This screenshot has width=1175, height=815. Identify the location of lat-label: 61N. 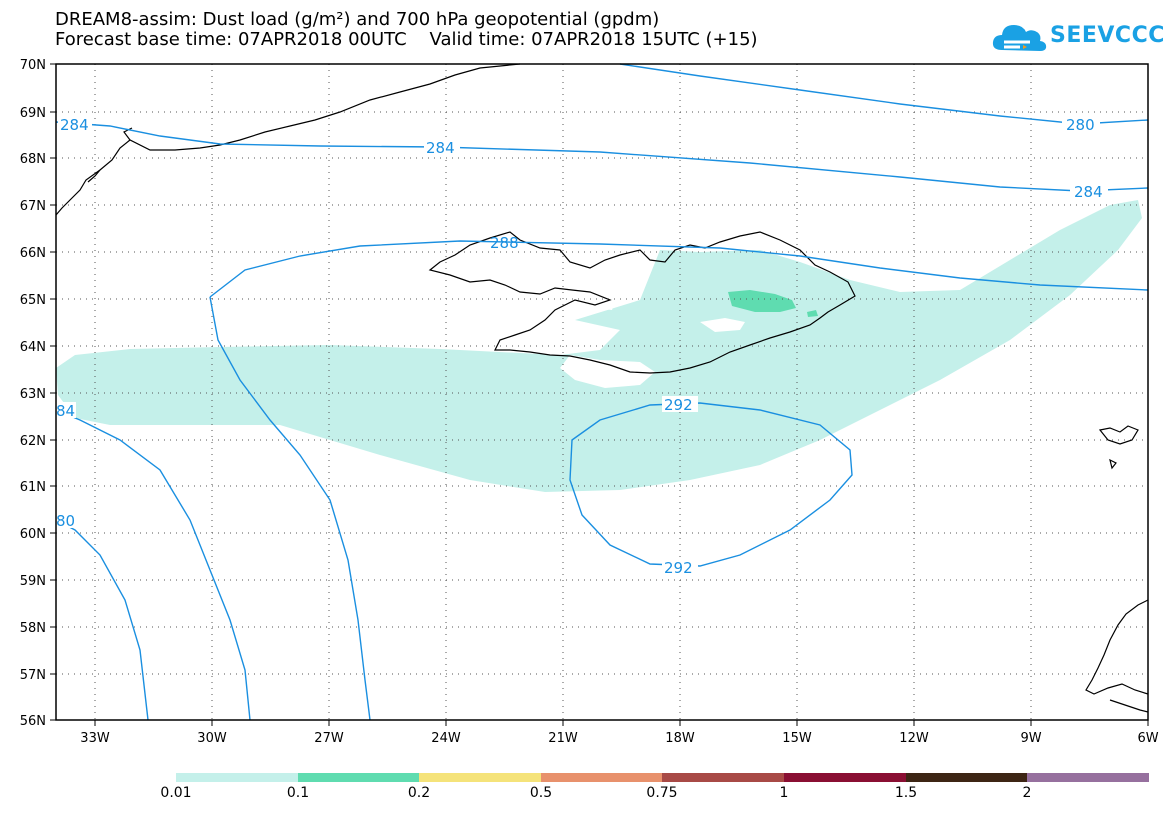
(33, 487).